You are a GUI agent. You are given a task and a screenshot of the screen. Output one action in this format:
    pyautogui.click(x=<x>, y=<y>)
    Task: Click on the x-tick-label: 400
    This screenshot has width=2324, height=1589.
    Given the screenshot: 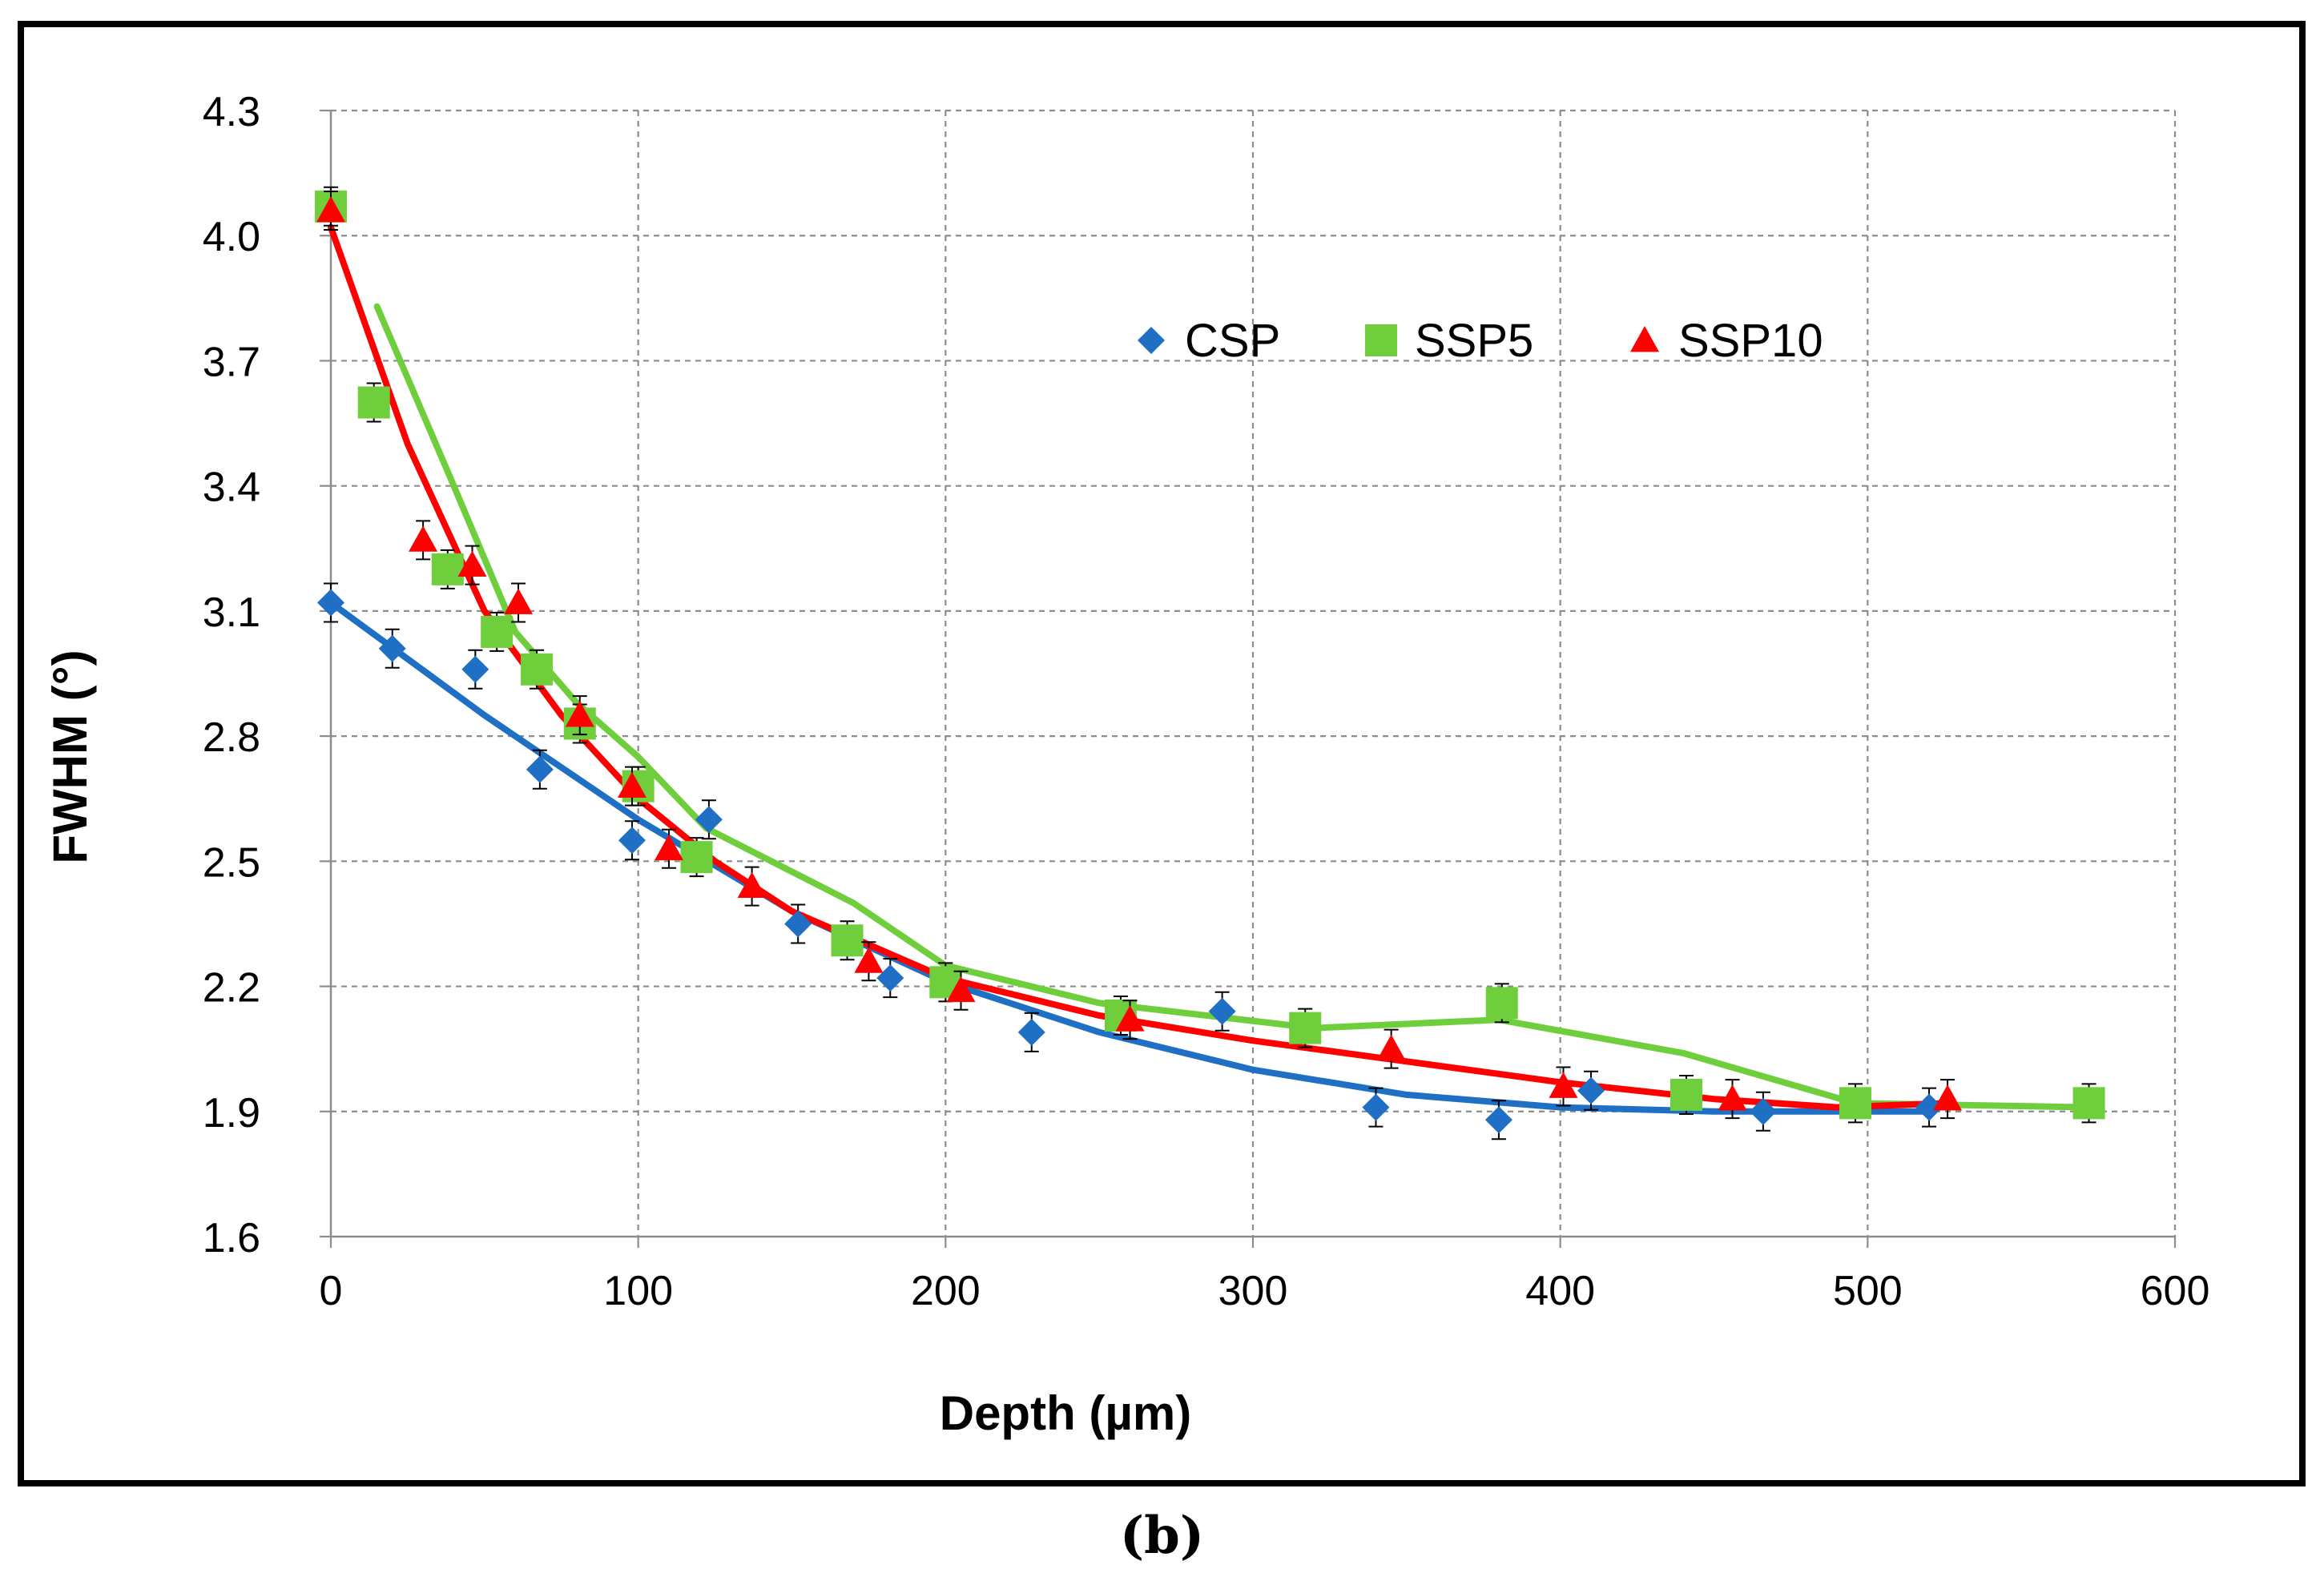 What is the action you would take?
    pyautogui.click(x=1560, y=1291)
    